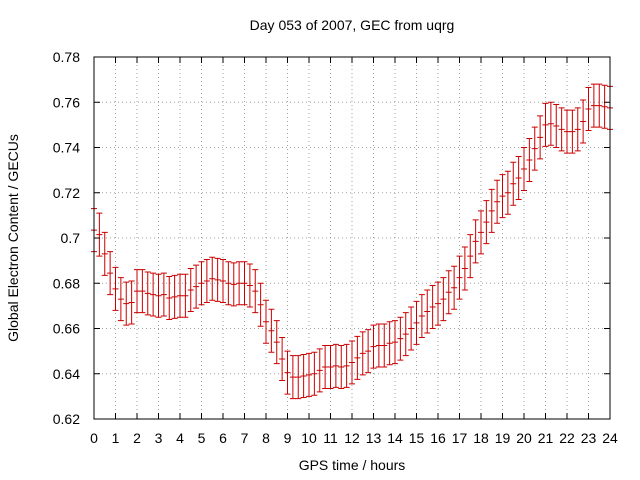 Image resolution: width=640 pixels, height=480 pixels. What do you see at coordinates (94, 438) in the screenshot?
I see `x-tick-label: 0` at bounding box center [94, 438].